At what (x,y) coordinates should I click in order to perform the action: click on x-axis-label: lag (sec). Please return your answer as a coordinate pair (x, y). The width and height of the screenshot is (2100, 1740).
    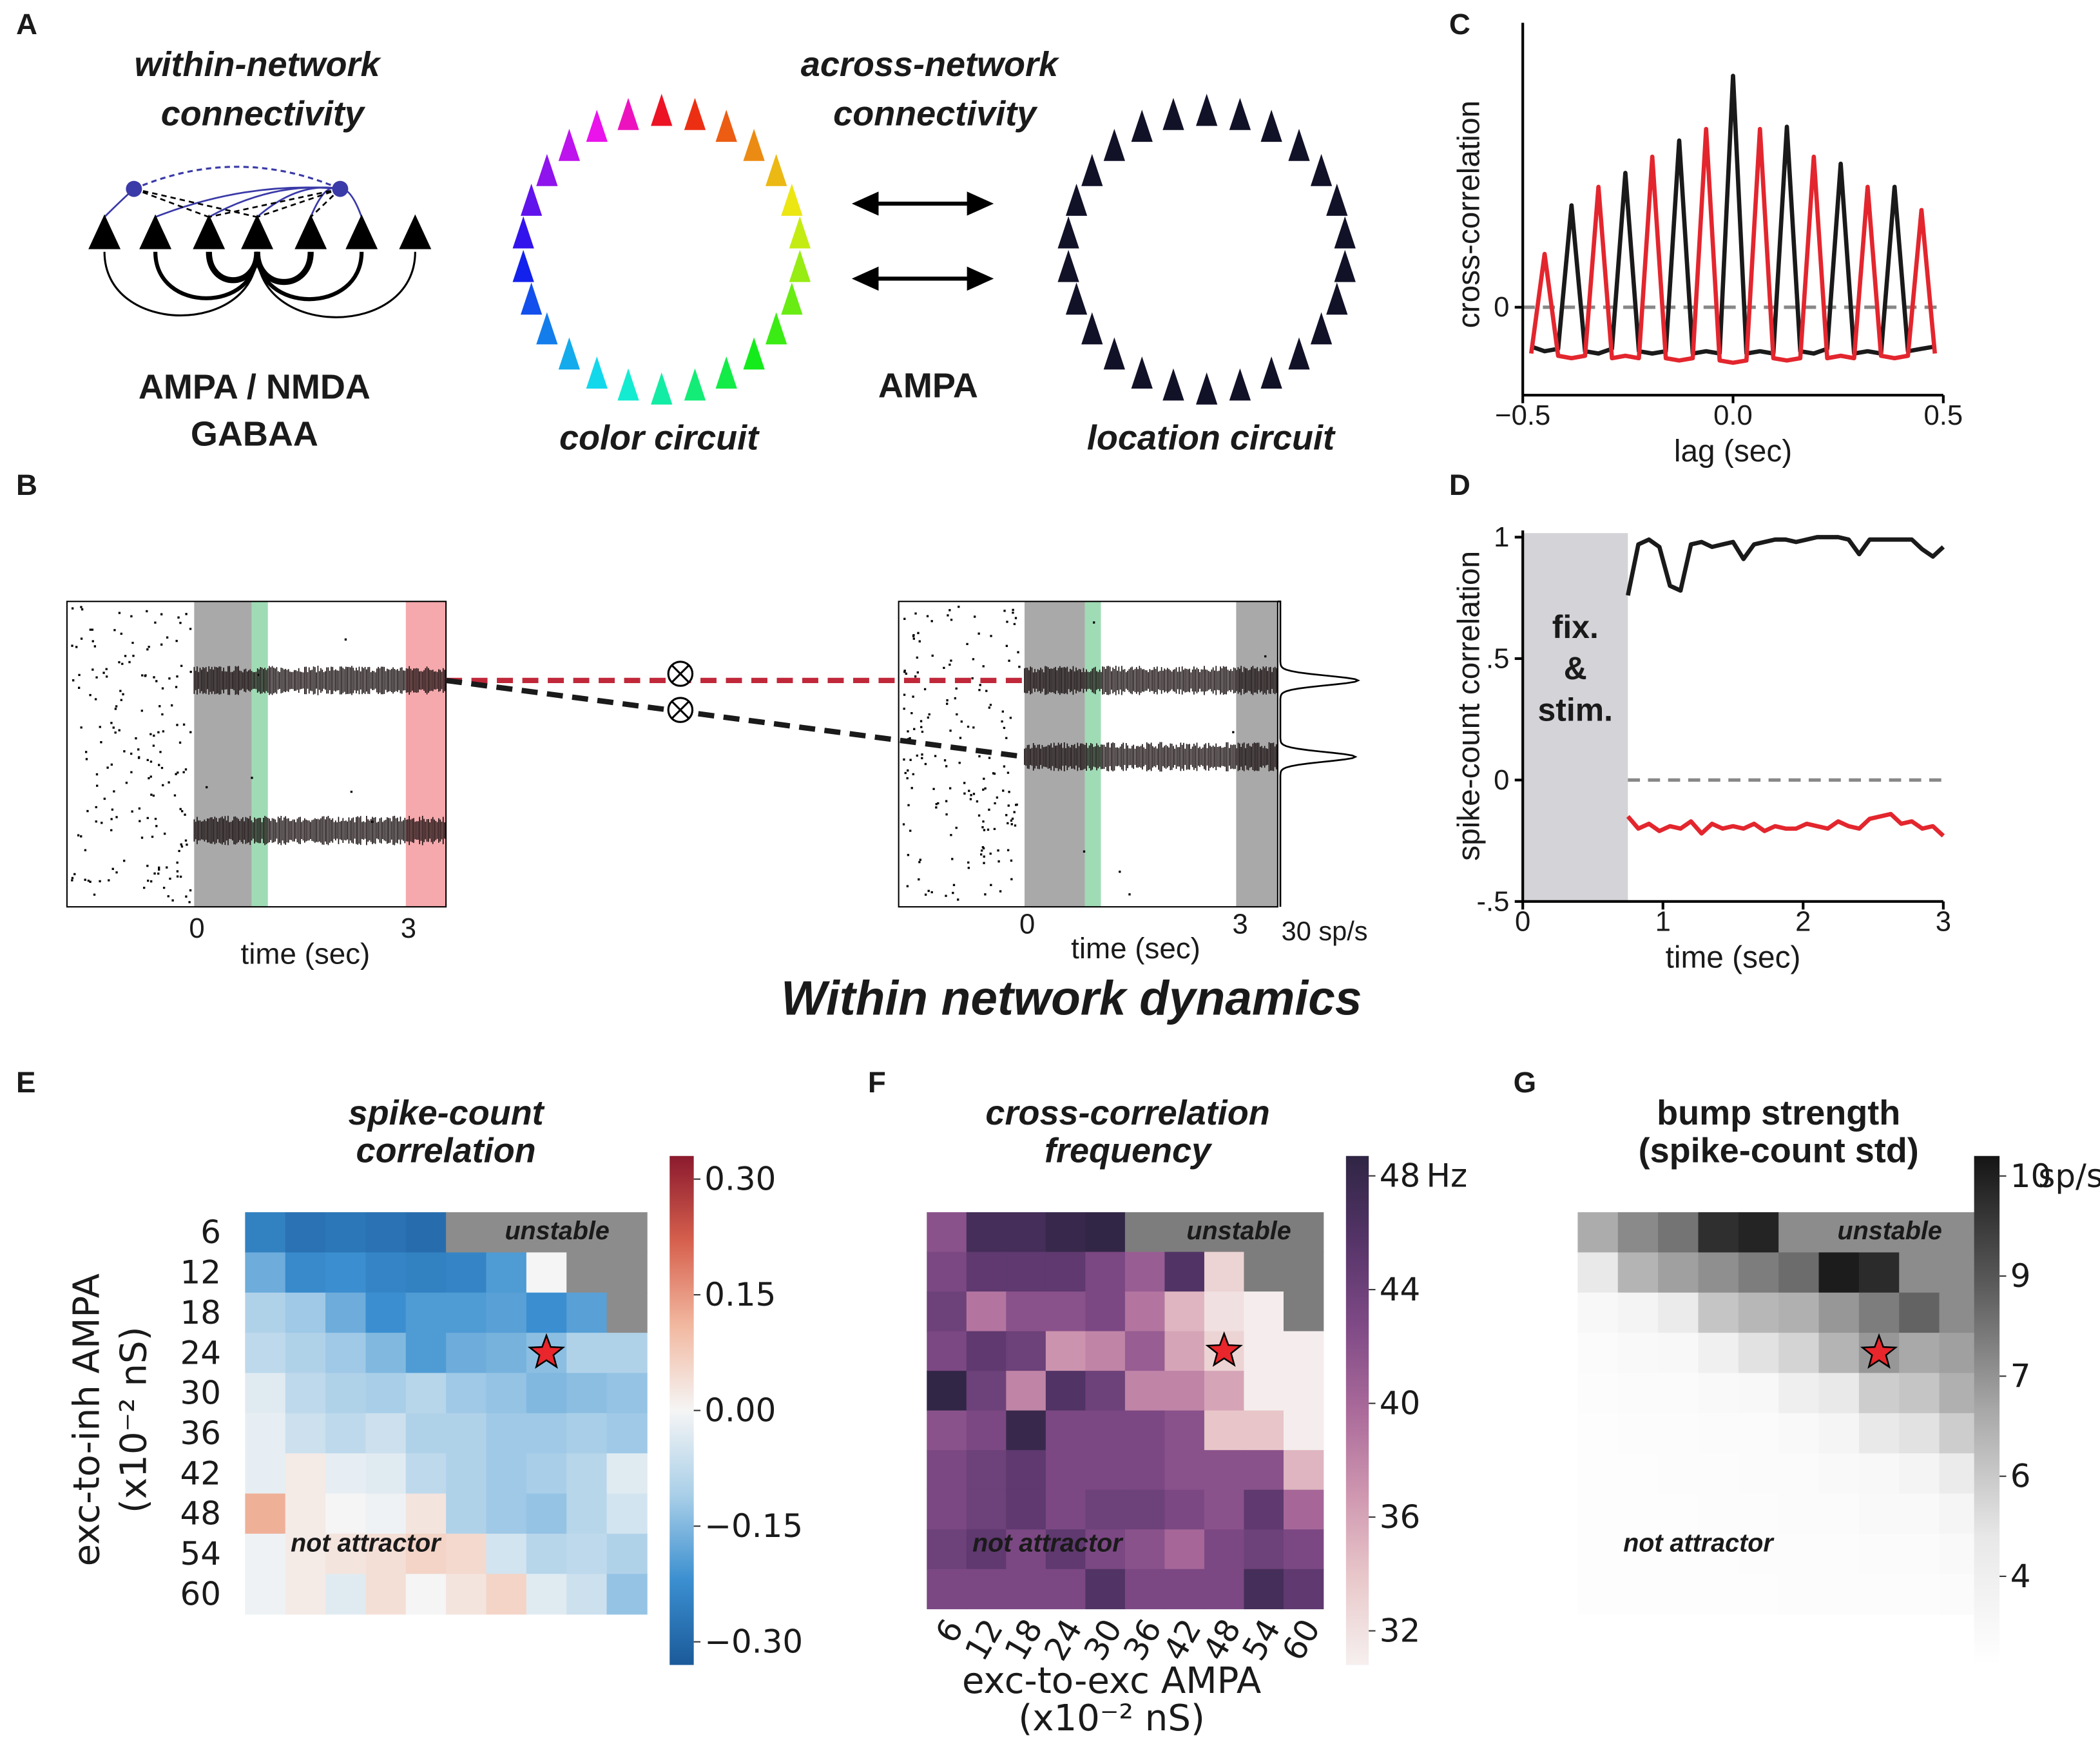
    Looking at the image, I should click on (1733, 452).